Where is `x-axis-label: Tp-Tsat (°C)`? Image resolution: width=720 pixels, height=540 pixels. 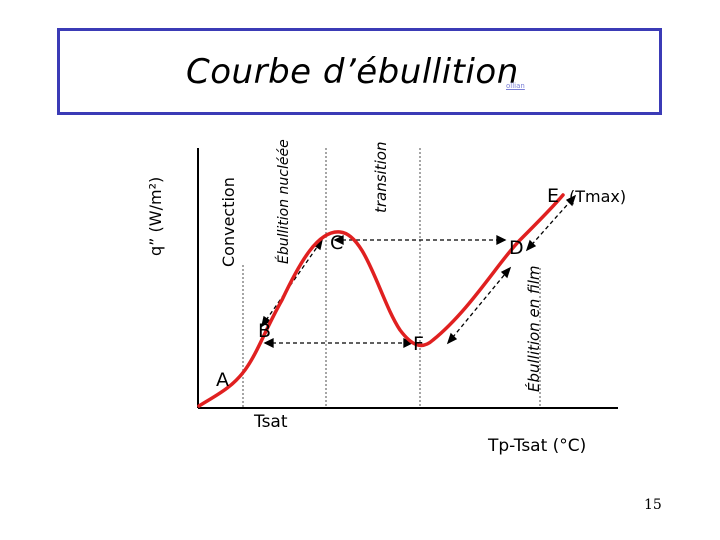 x-axis-label: Tp-Tsat (°C) is located at coordinates (537, 446).